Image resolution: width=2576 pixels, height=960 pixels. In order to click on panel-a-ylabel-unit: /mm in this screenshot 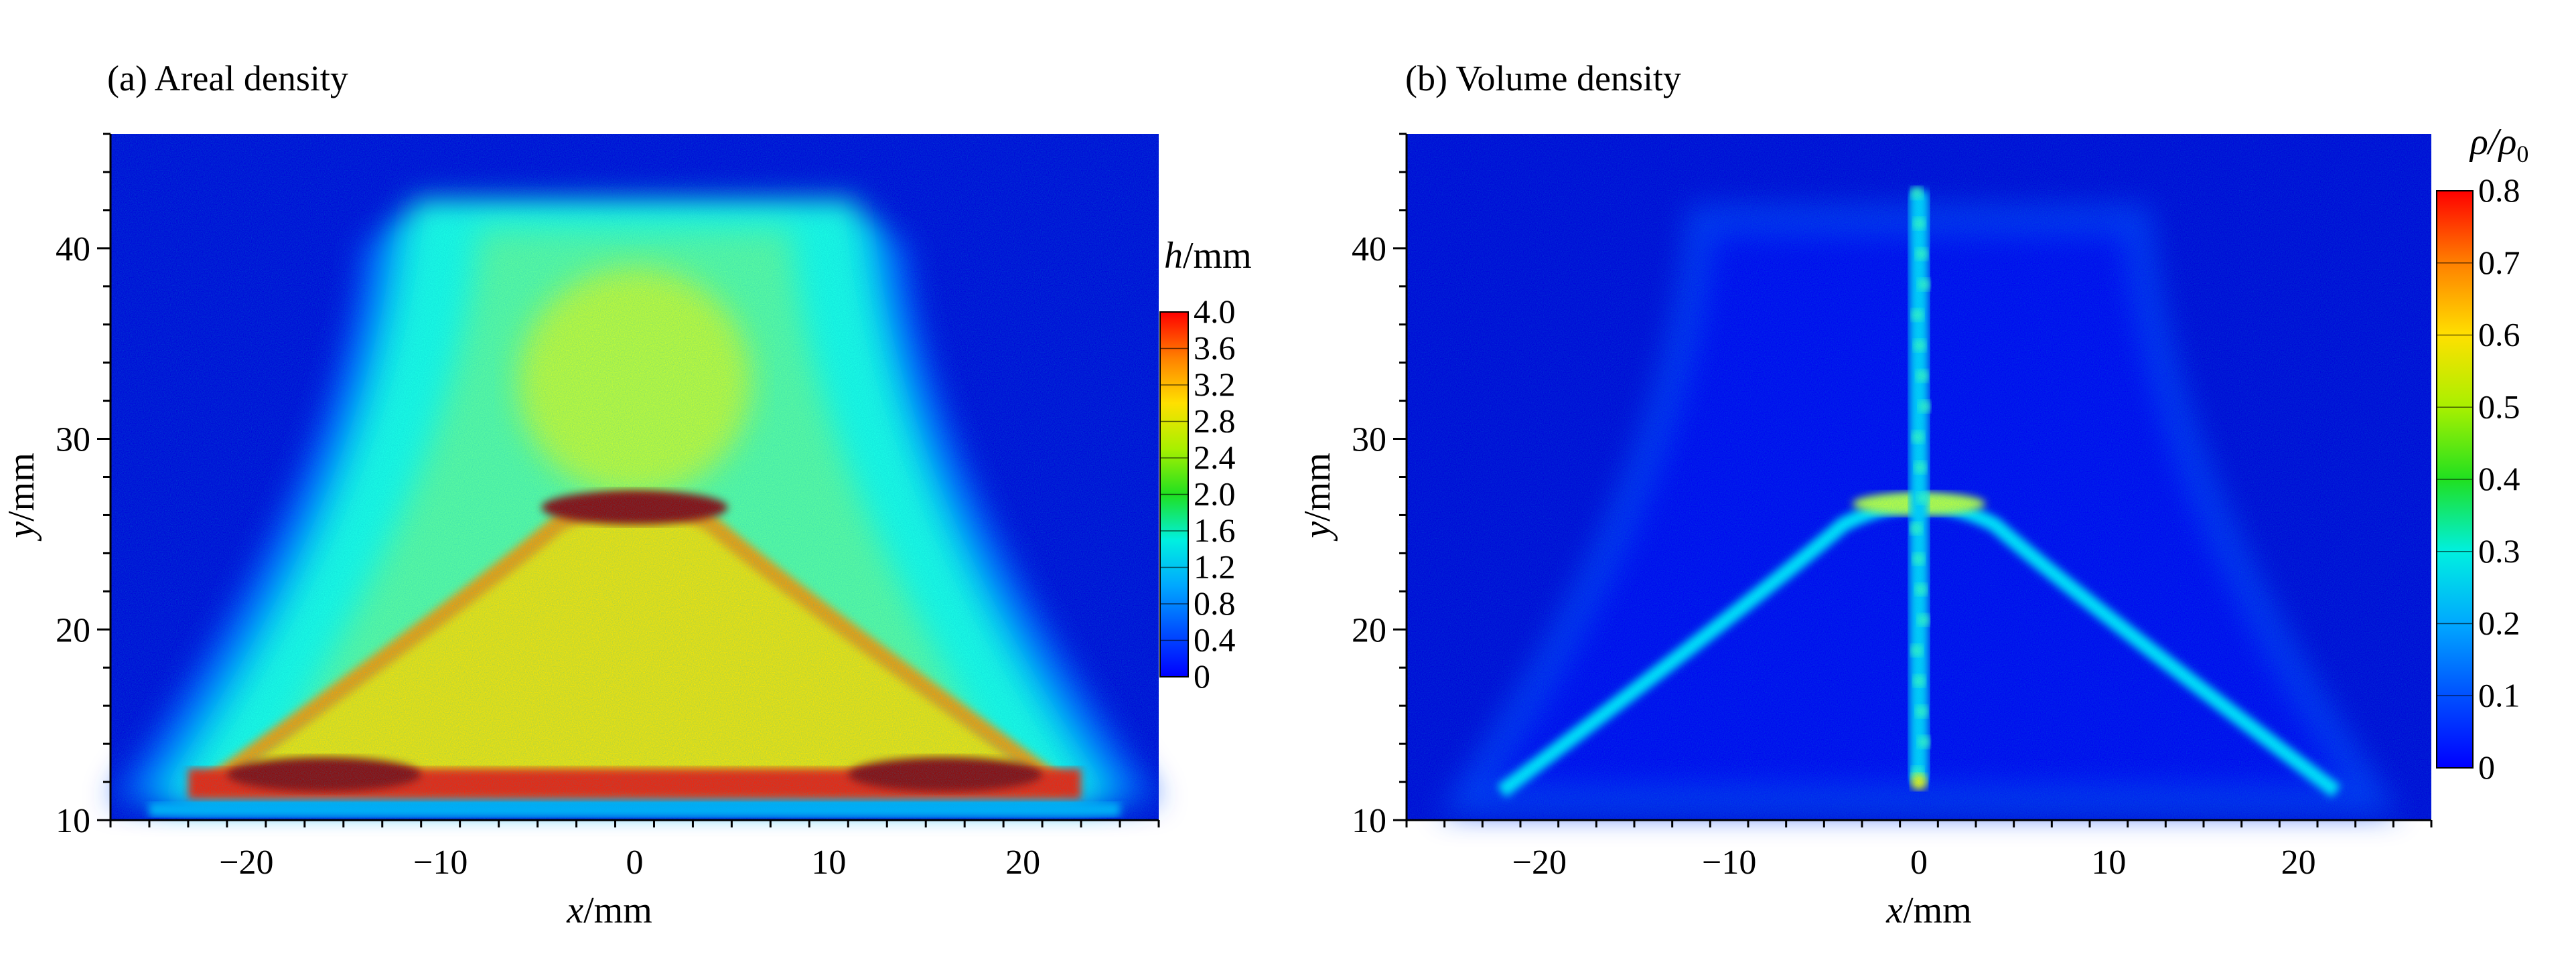, I will do `click(21, 487)`.